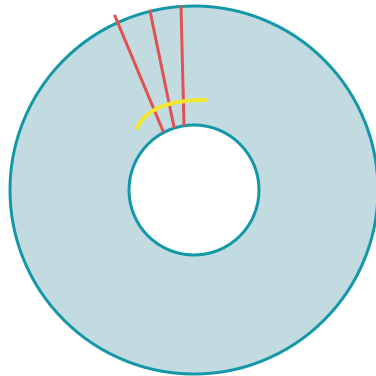 Image resolution: width=376 pixels, height=376 pixels. I want to click on ray-middle, so click(162, 69).